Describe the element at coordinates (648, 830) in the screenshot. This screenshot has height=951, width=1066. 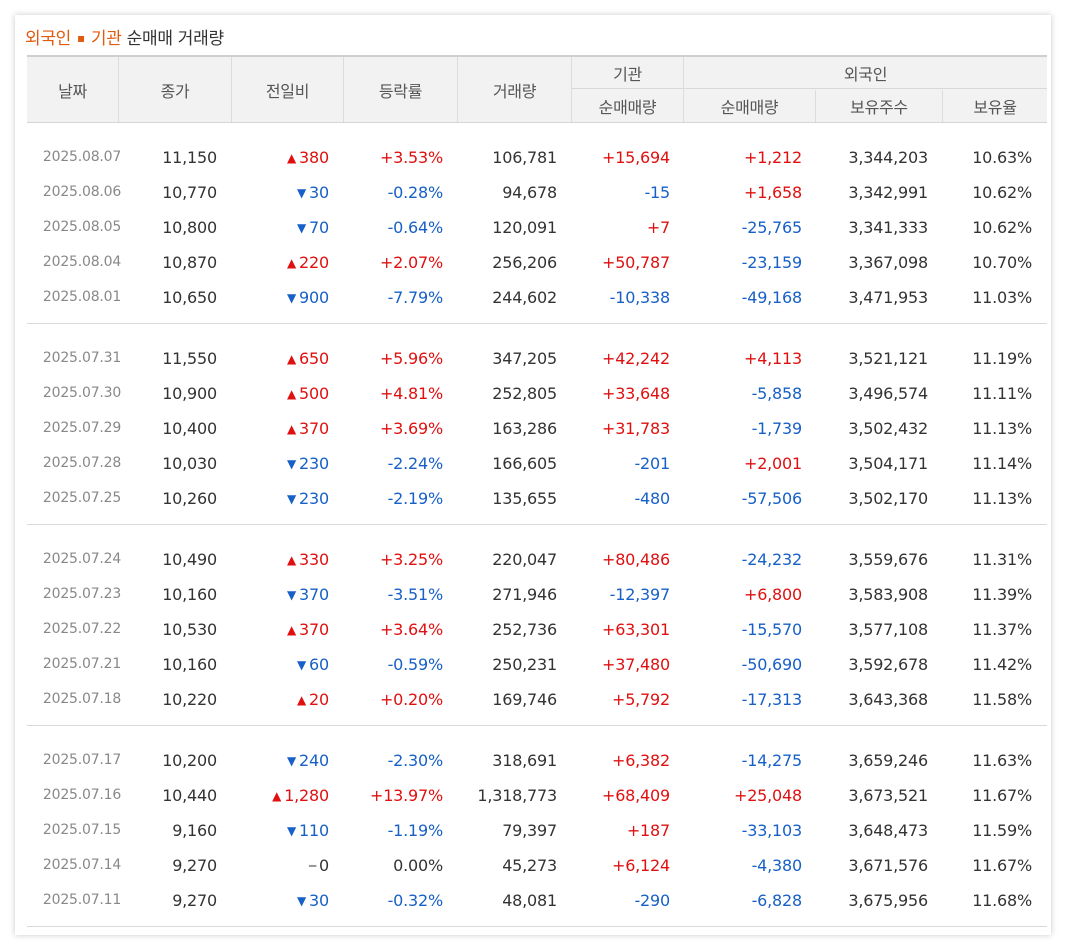
I see `row-inst-net: +187` at that location.